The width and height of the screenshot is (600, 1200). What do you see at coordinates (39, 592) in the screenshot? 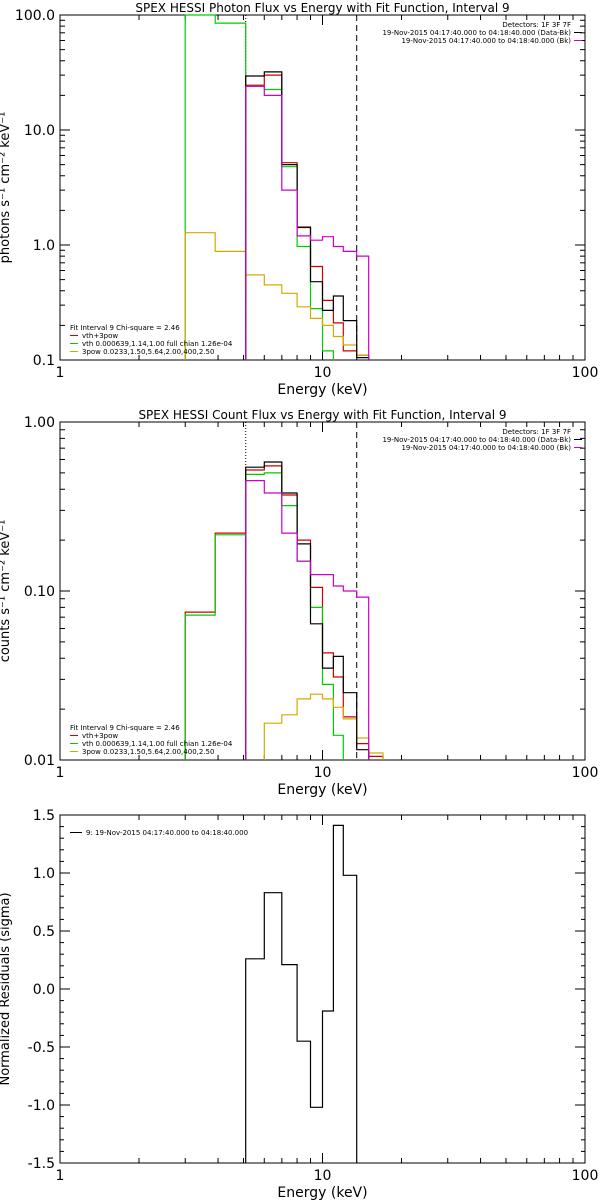
I see `y-tick-label: 0.10` at bounding box center [39, 592].